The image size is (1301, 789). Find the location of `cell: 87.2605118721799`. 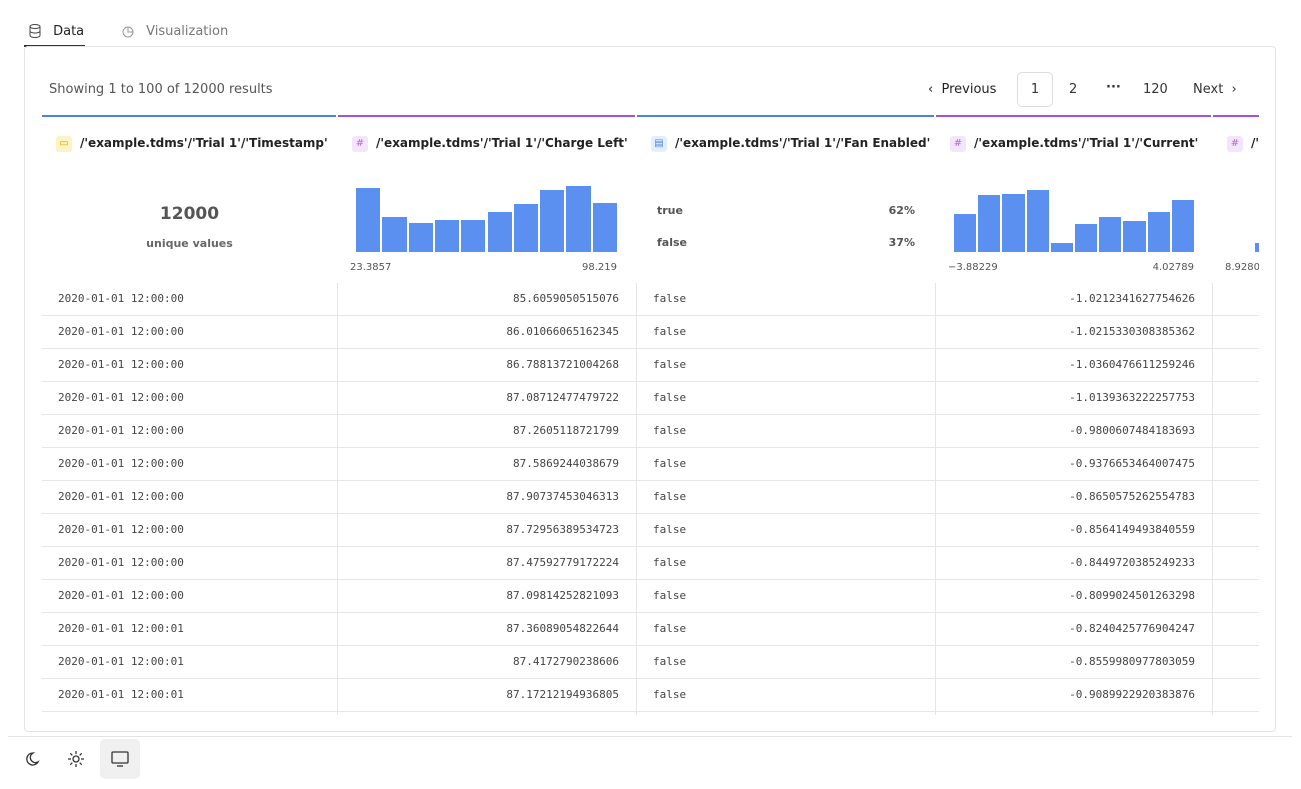

cell: 87.2605118721799 is located at coordinates (566, 430).